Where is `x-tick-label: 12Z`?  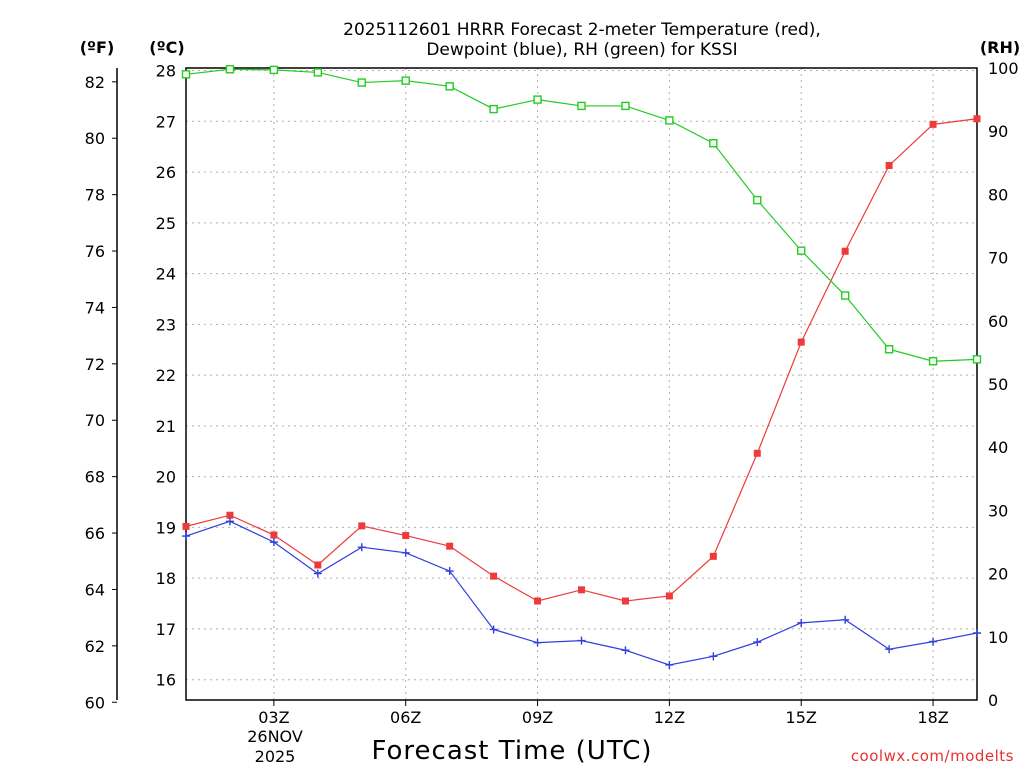
x-tick-label: 12Z is located at coordinates (669, 717).